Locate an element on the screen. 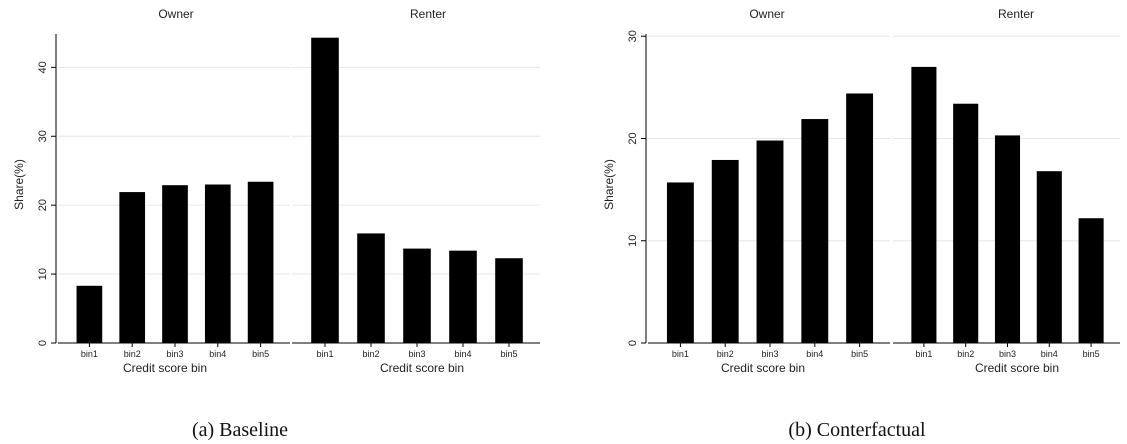 The width and height of the screenshot is (1127, 444). y-tick-label: 40 is located at coordinates (43, 67).